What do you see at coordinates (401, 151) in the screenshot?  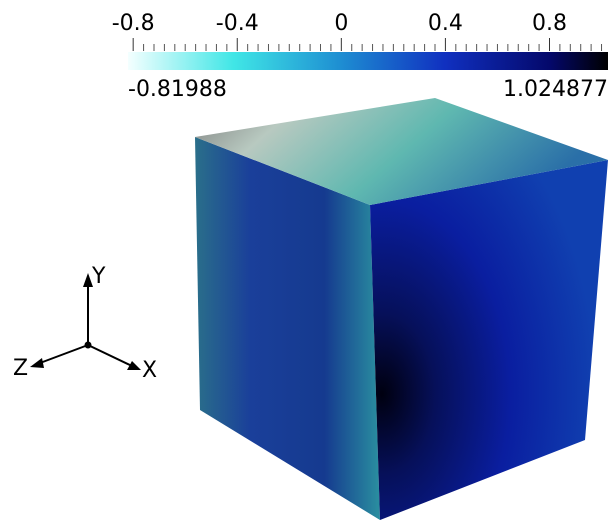 I see `cube-top-face` at bounding box center [401, 151].